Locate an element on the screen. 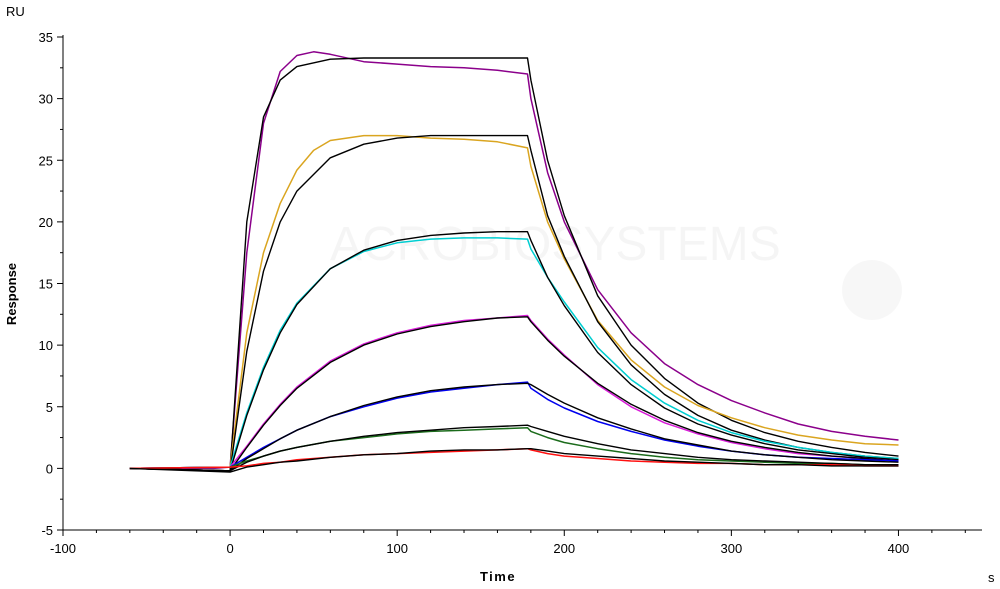  y-tick-label: 10 is located at coordinates (46, 345).